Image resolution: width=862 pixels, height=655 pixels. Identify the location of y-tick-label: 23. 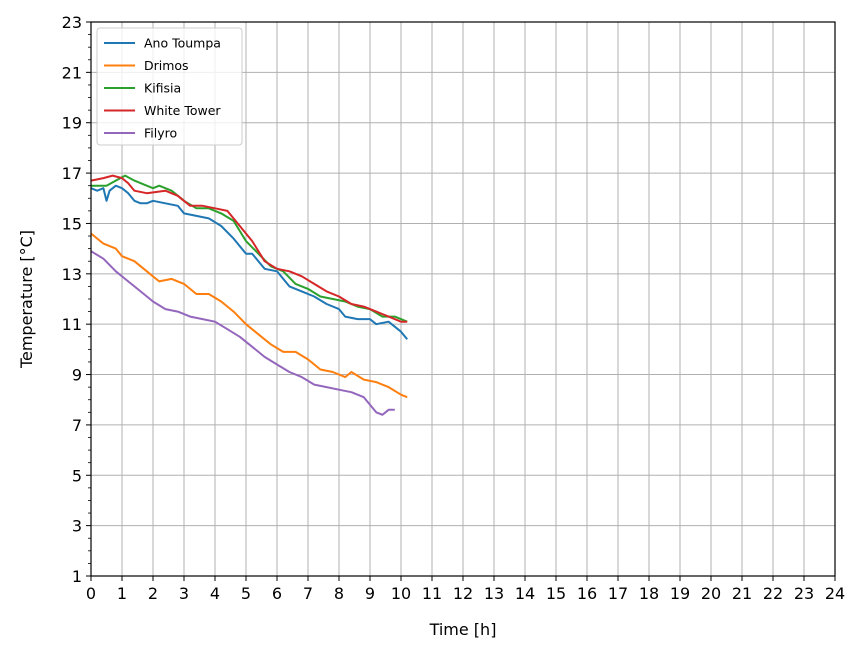
(72, 22).